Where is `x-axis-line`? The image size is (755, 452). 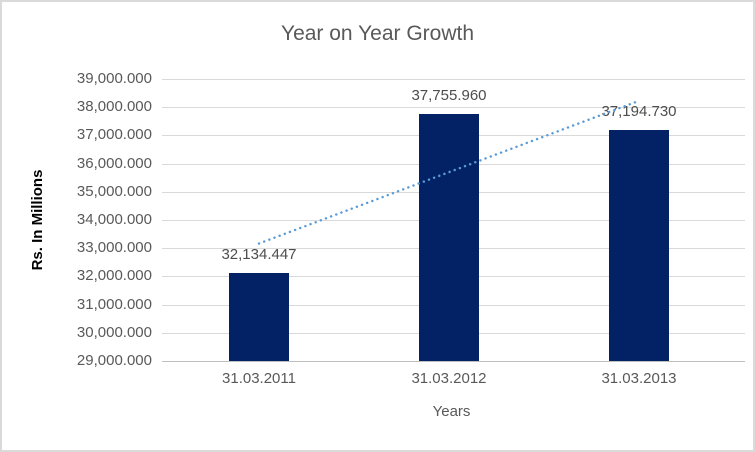
x-axis-line is located at coordinates (453, 361).